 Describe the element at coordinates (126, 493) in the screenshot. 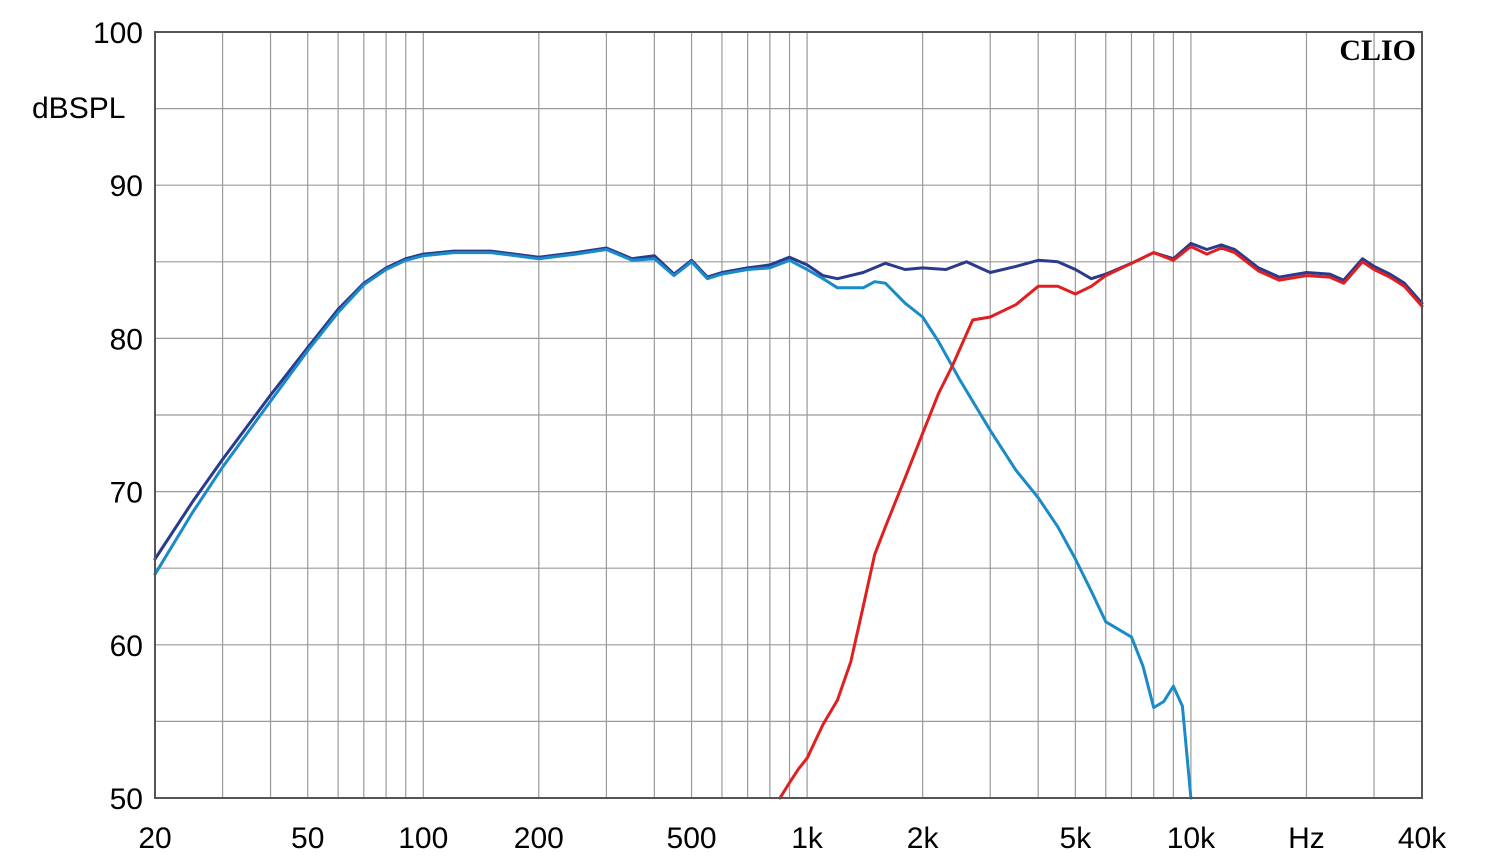

I see `y-tick-label: 70` at that location.